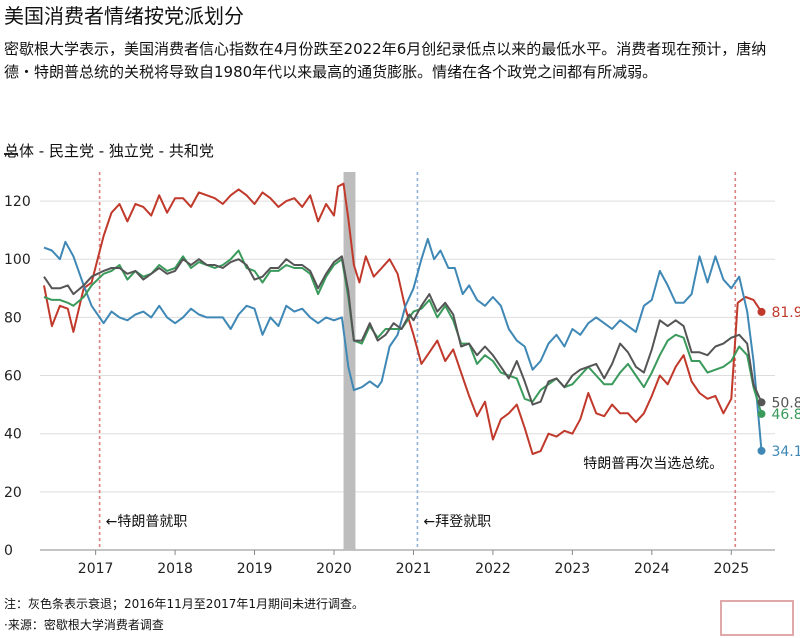  Describe the element at coordinates (731, 569) in the screenshot. I see `x-tick-label: 2025` at that location.